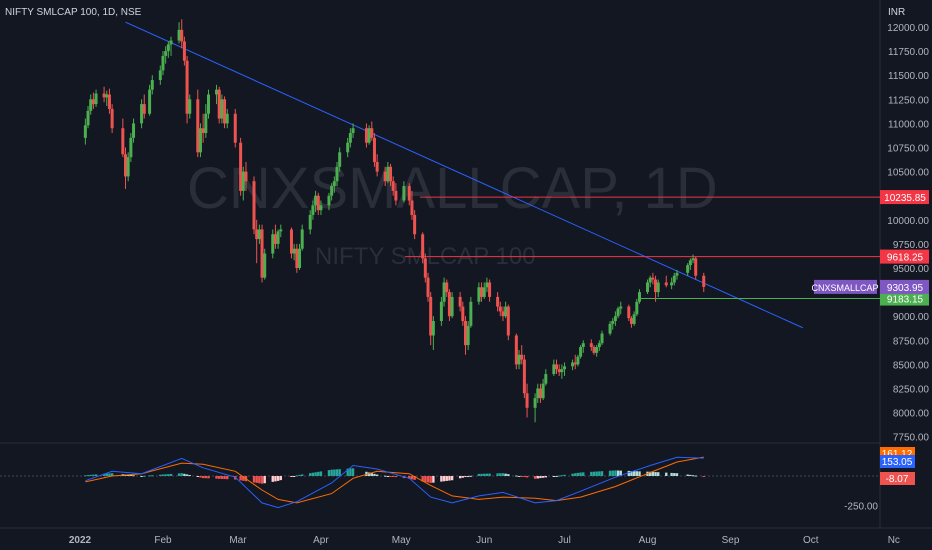 This screenshot has height=550, width=932. Describe the element at coordinates (908, 221) in the screenshot. I see `y-tick-label: 10000.00` at that location.